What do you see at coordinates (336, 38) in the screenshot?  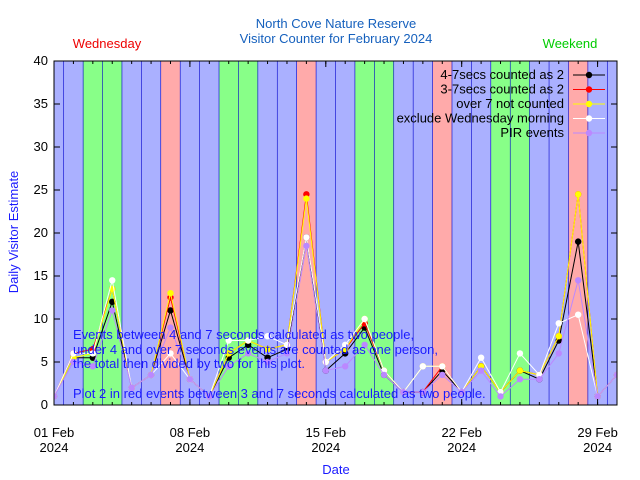 I see `chart-subtitle: Visitor Counter for February 2024` at bounding box center [336, 38].